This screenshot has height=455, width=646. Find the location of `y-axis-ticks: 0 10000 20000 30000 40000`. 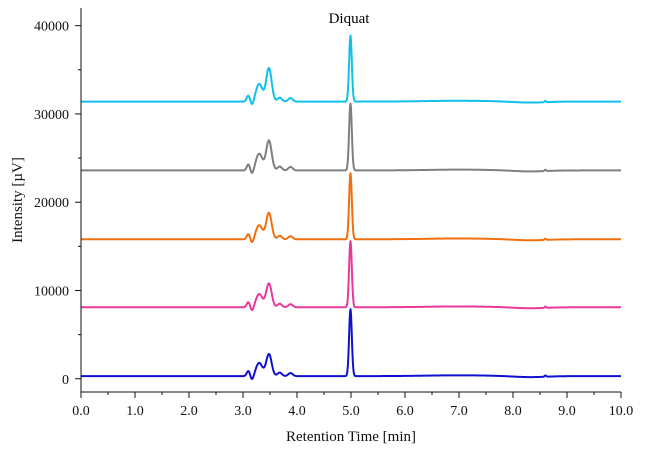

y-axis-ticks: 0 10000 20000 30000 40000 is located at coordinates (57, 204).